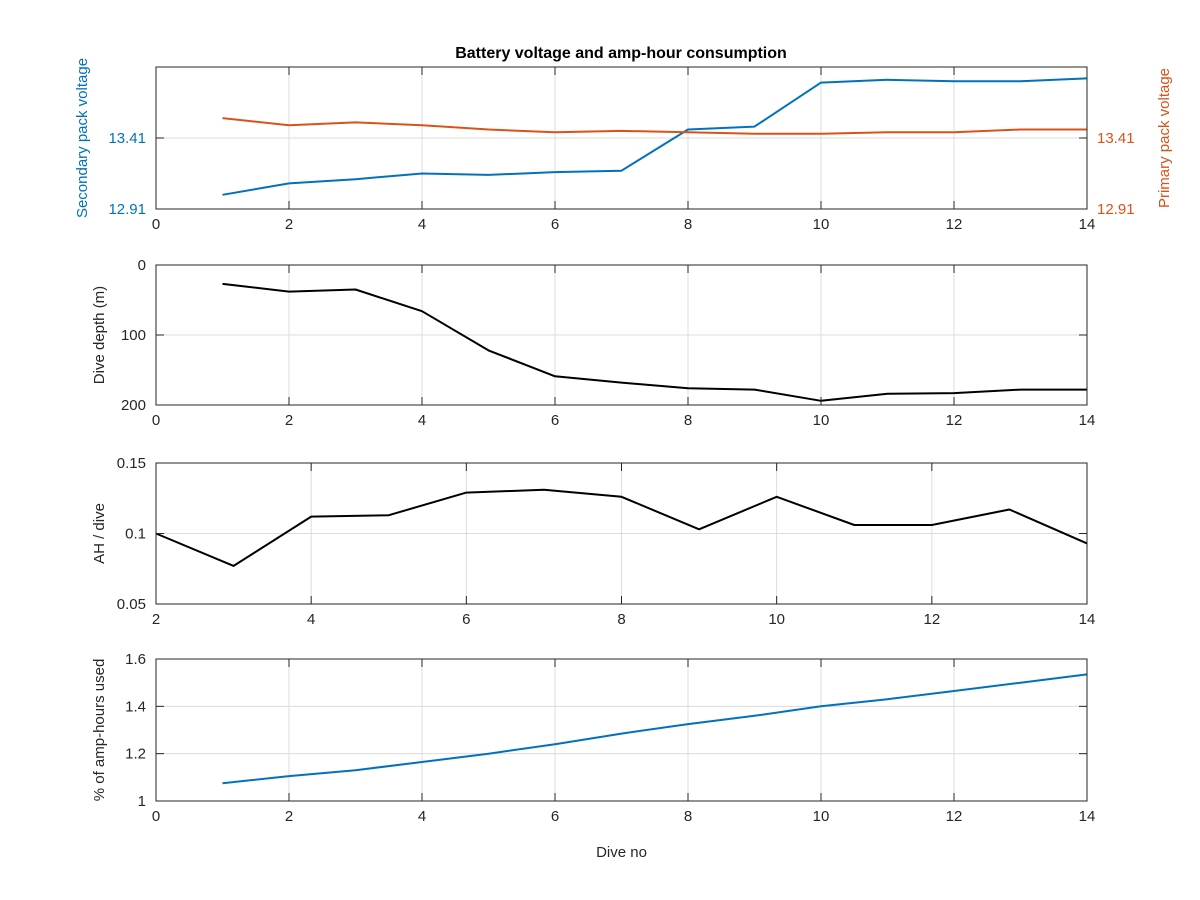 The image size is (1200, 900). Describe the element at coordinates (99, 533) in the screenshot. I see `y-axis-label: AH / dive` at that location.